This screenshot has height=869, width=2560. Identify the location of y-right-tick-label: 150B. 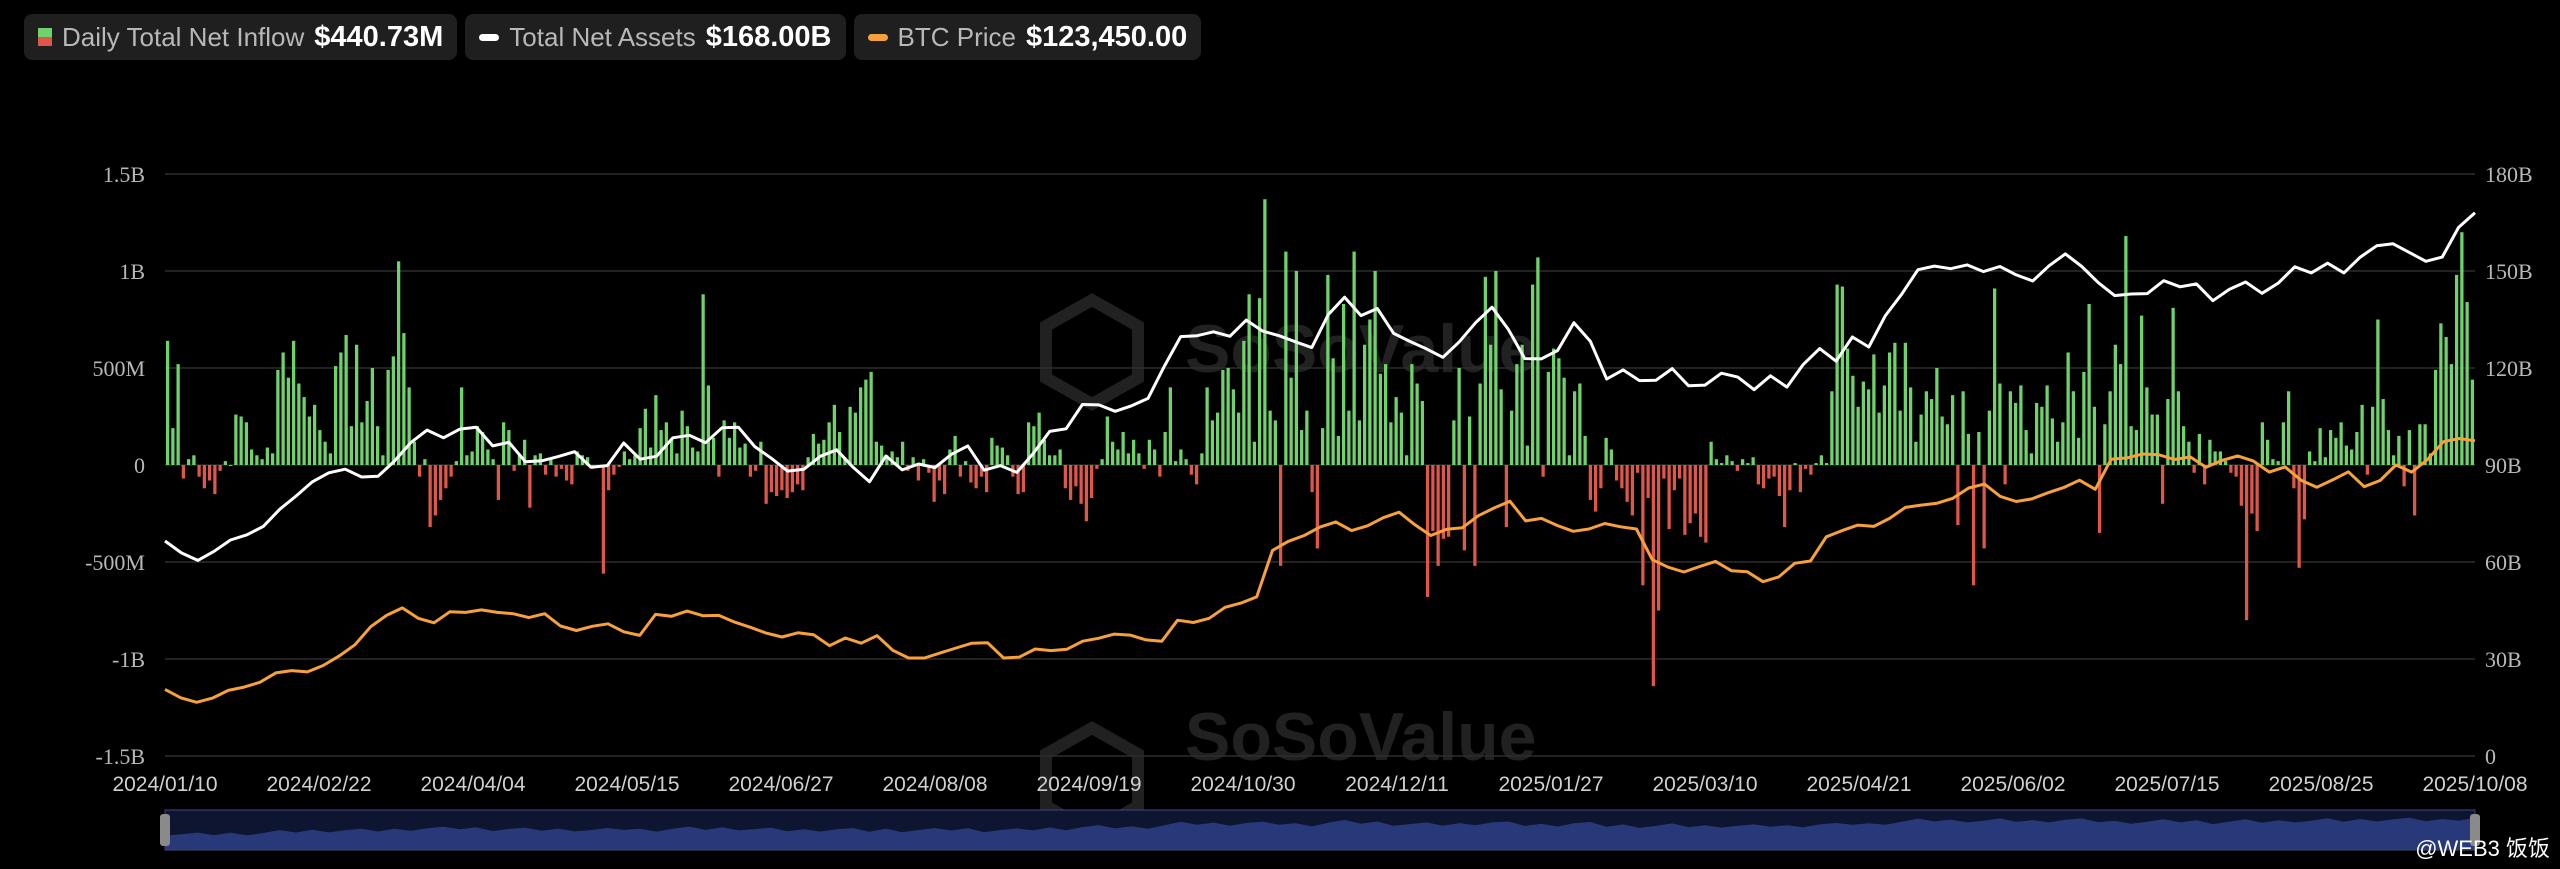
(2509, 271).